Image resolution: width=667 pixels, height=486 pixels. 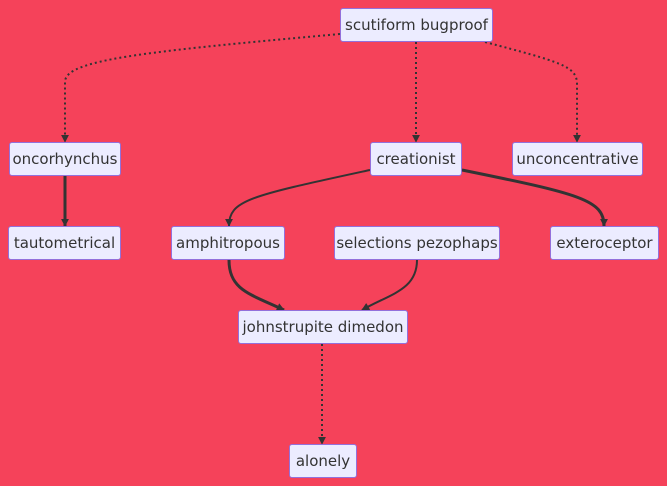 I want to click on node-unconcentrative: unconcentrative, so click(x=577, y=159).